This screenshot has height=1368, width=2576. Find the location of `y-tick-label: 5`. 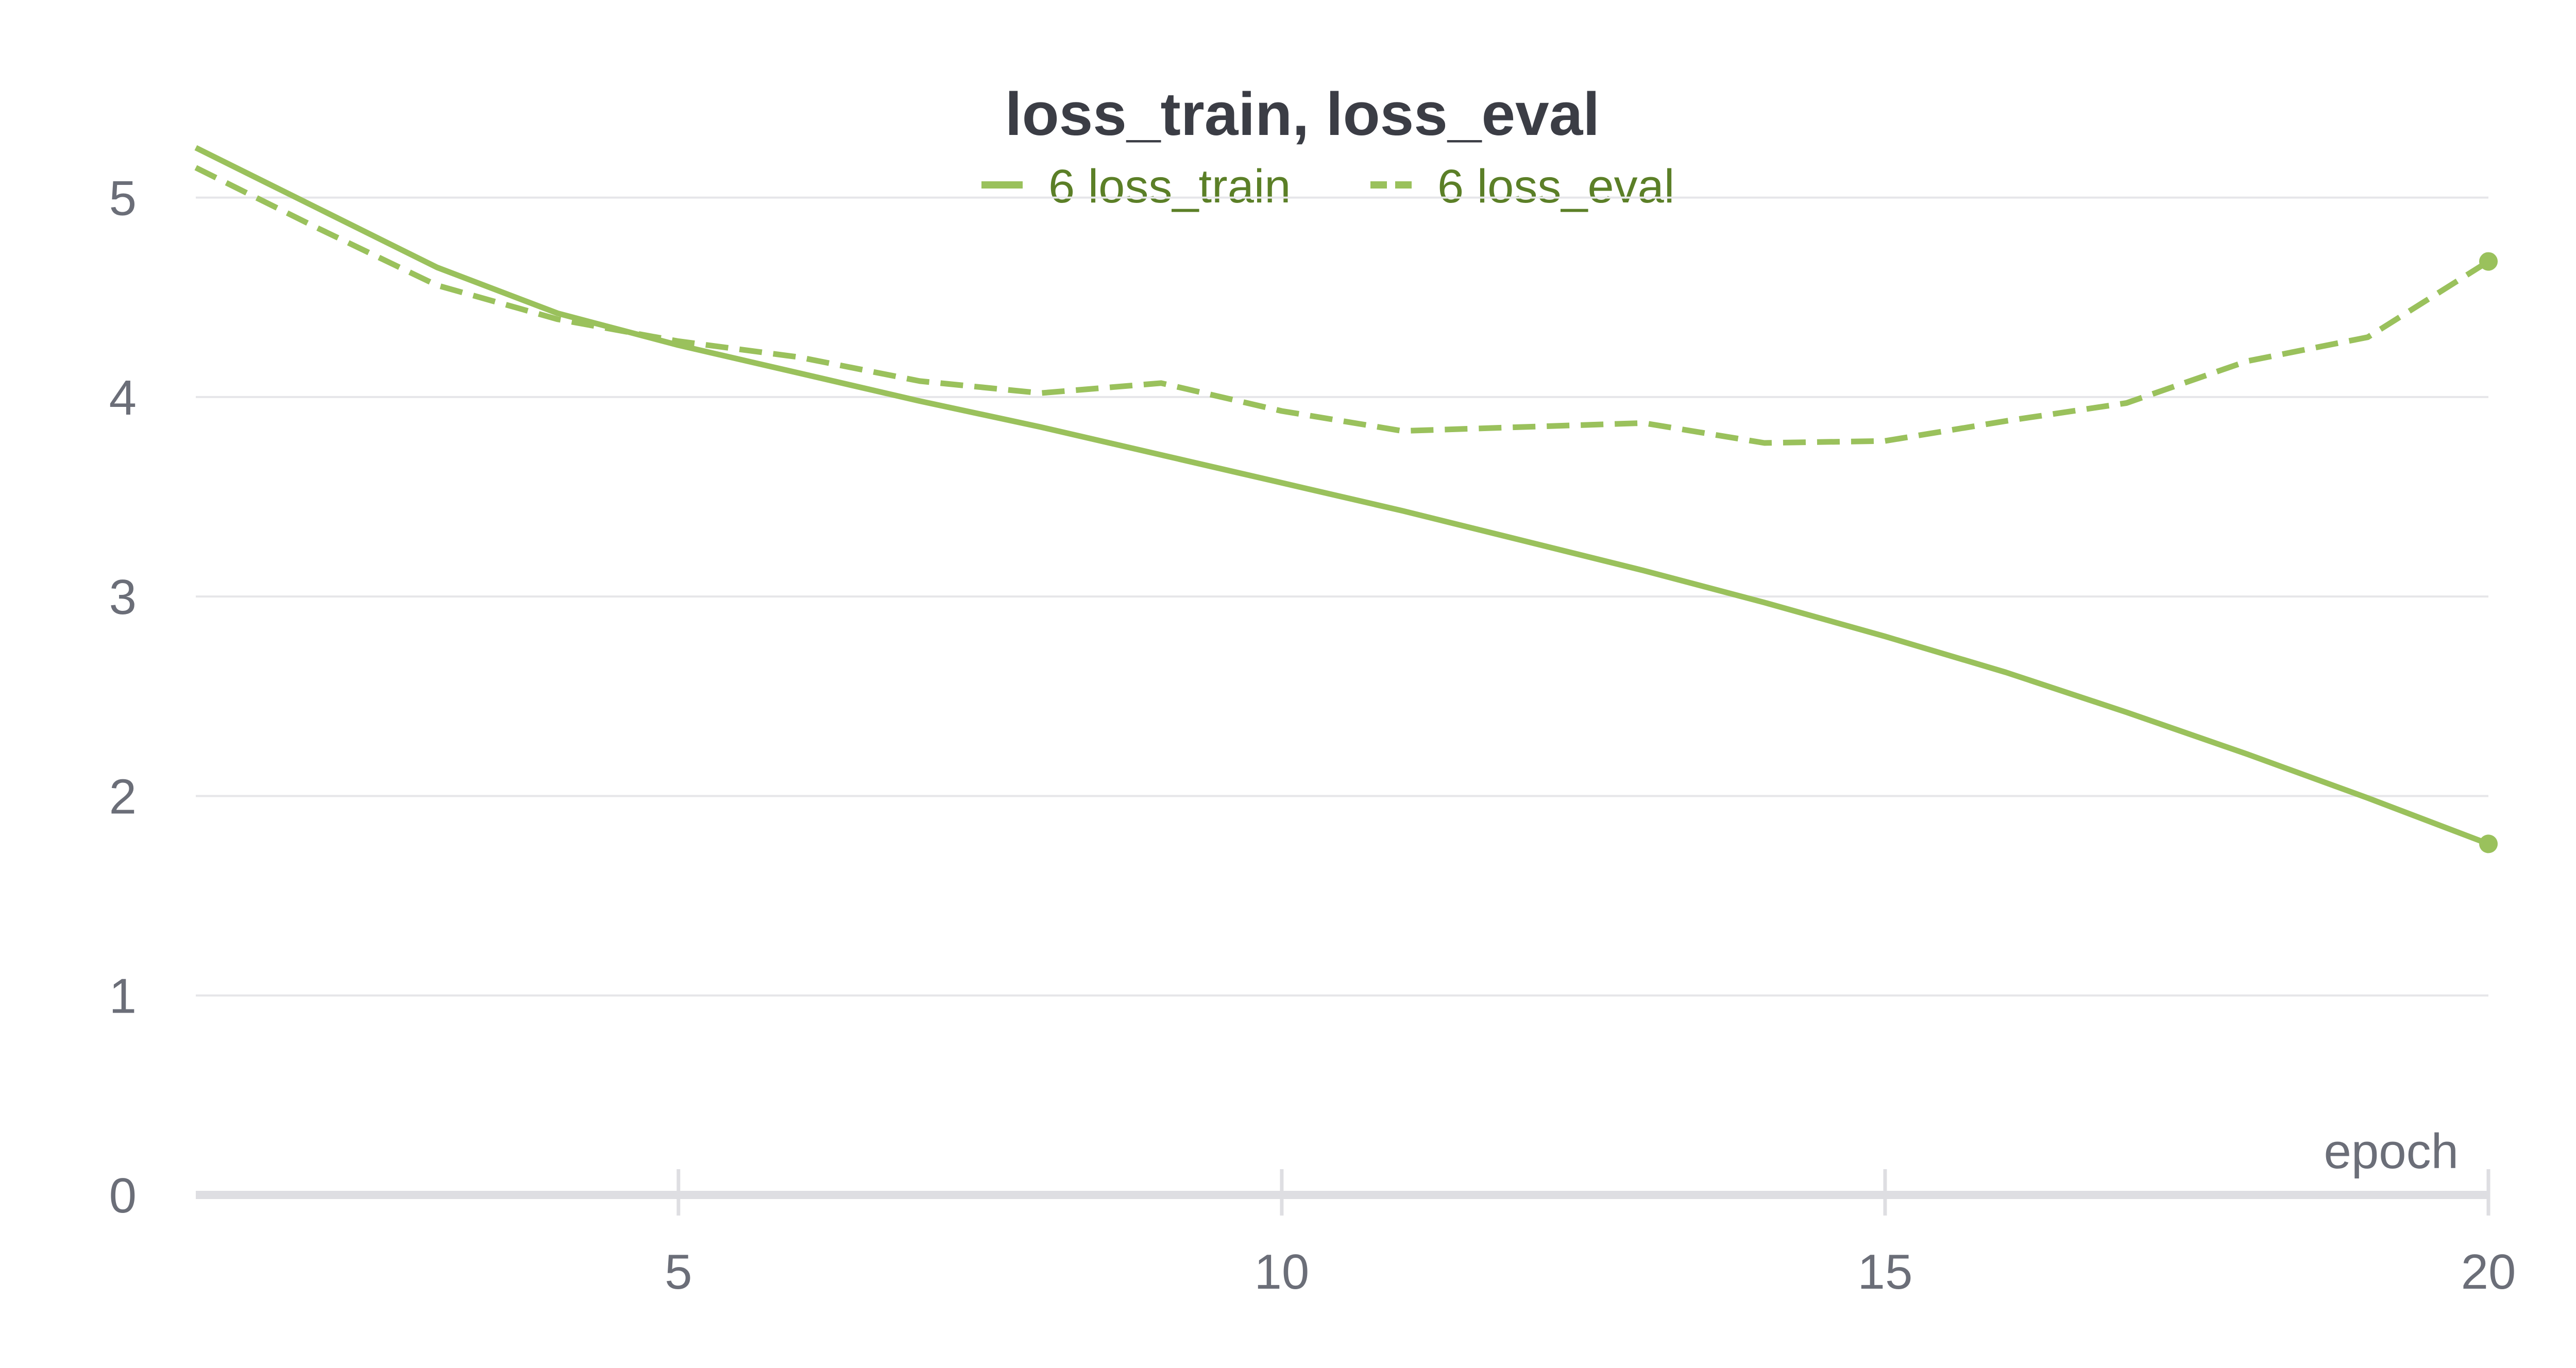

y-tick-label: 5 is located at coordinates (123, 198).